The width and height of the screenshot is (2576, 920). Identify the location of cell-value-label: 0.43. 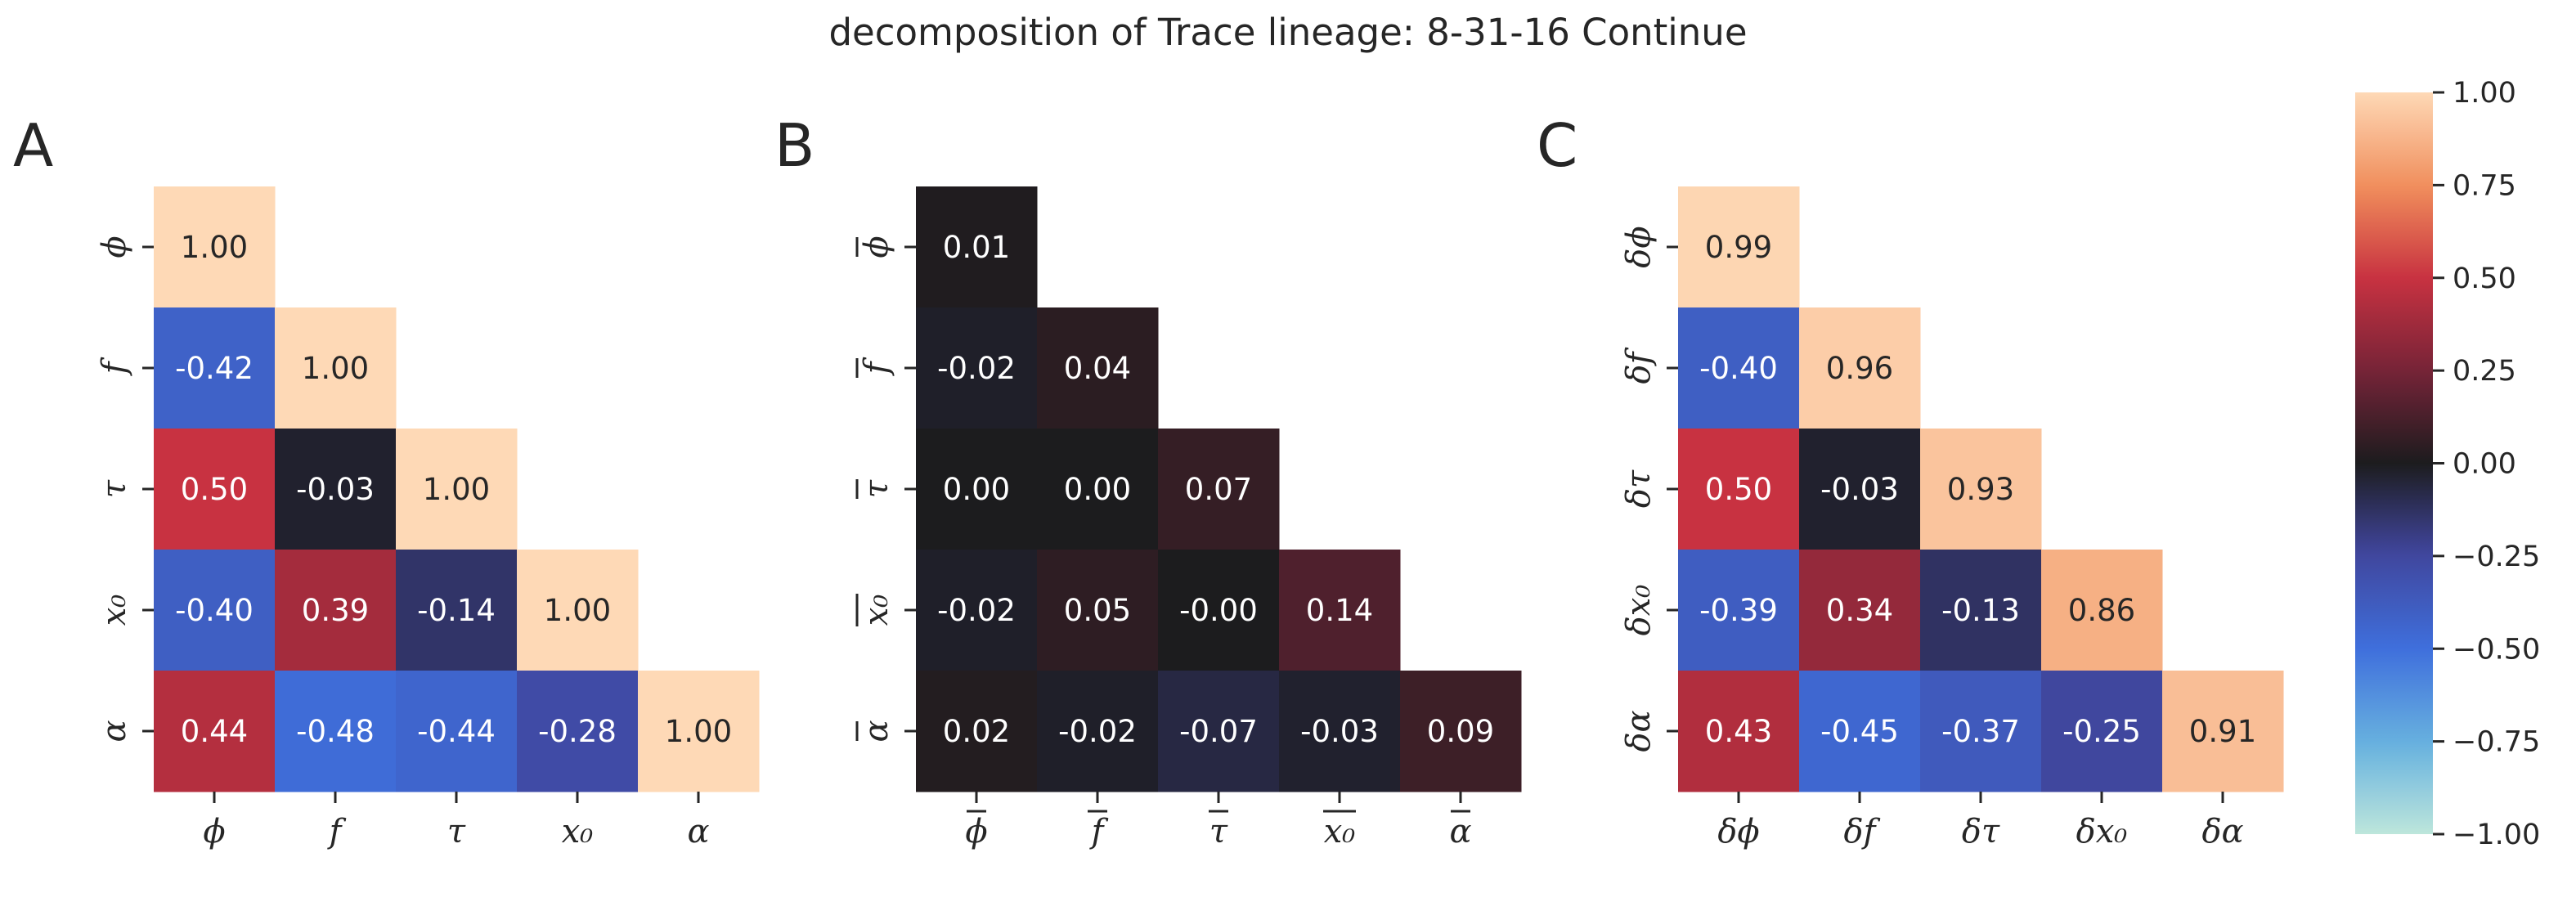
(1738, 731).